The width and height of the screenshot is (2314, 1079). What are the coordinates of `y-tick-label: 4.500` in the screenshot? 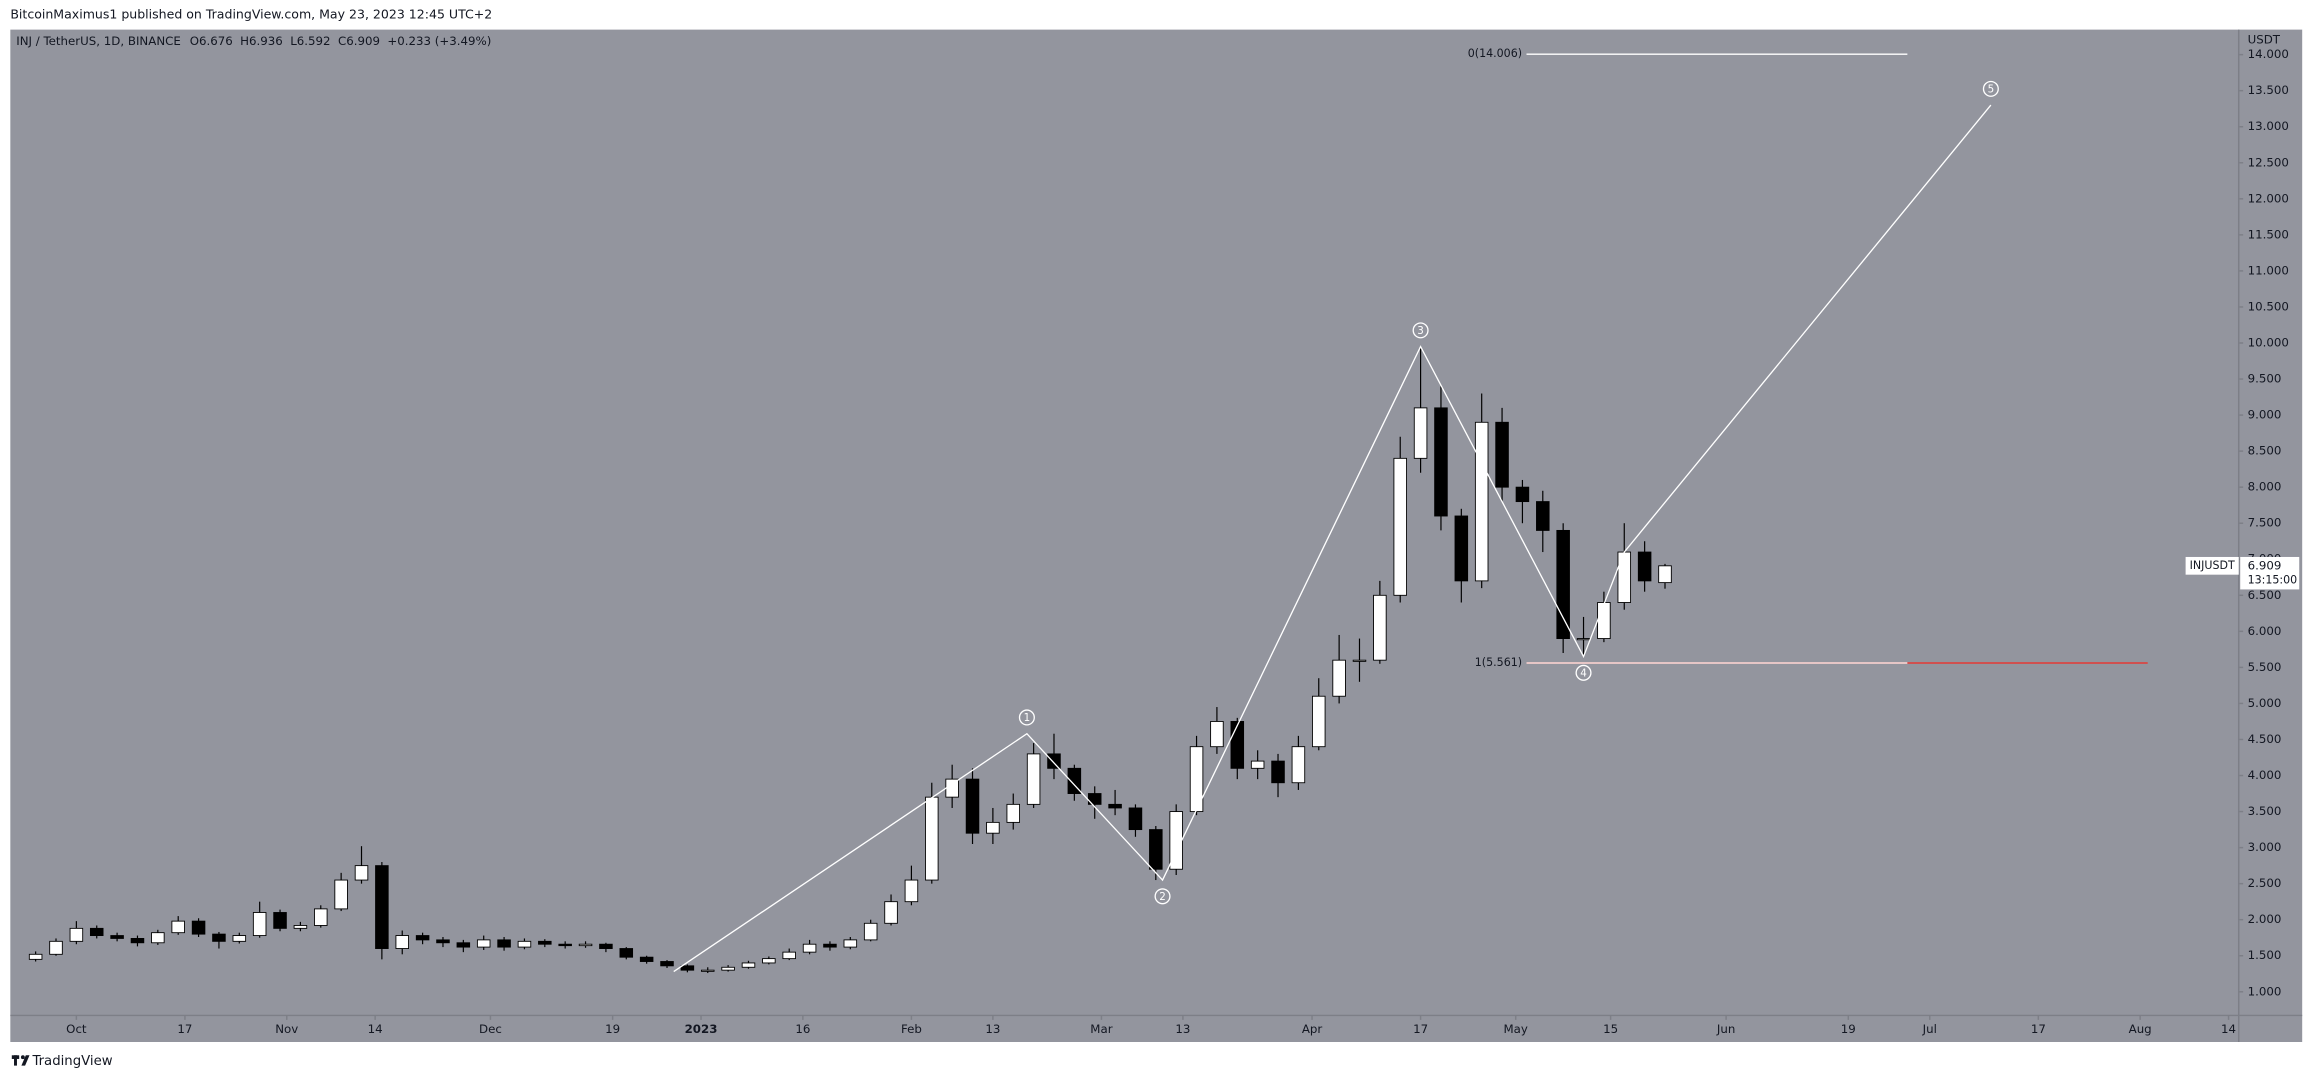 It's located at (2265, 739).